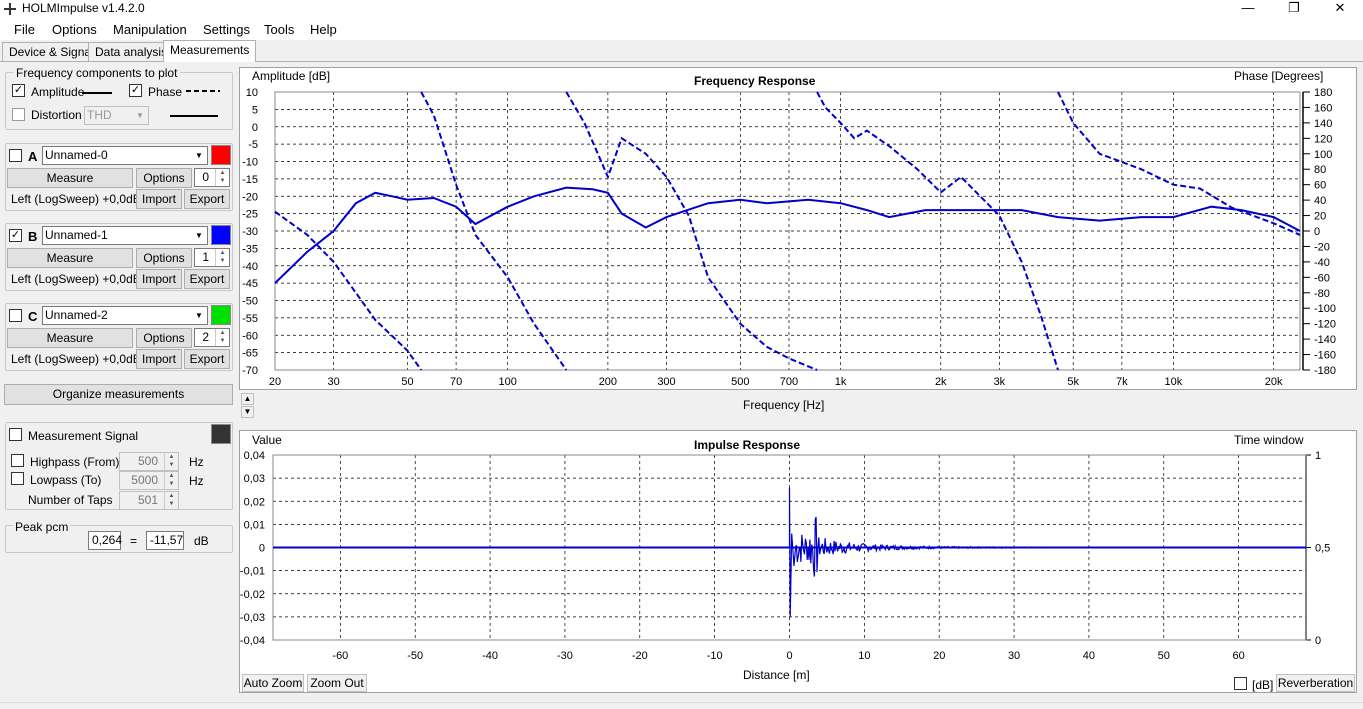  I want to click on measurement-a-import-button: Import, so click(159, 199).